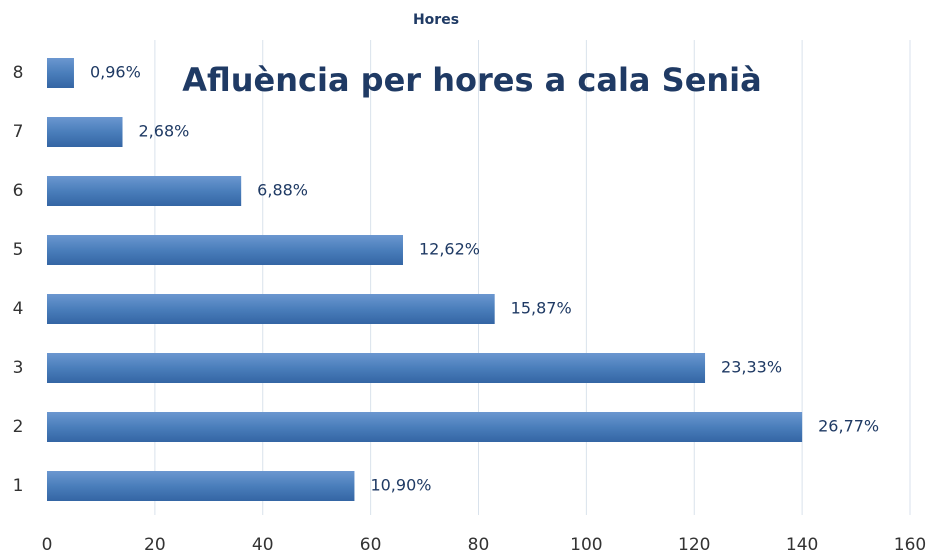 Image resolution: width=932 pixels, height=556 pixels. Describe the element at coordinates (18, 427) in the screenshot. I see `y-tick-label: 2` at that location.